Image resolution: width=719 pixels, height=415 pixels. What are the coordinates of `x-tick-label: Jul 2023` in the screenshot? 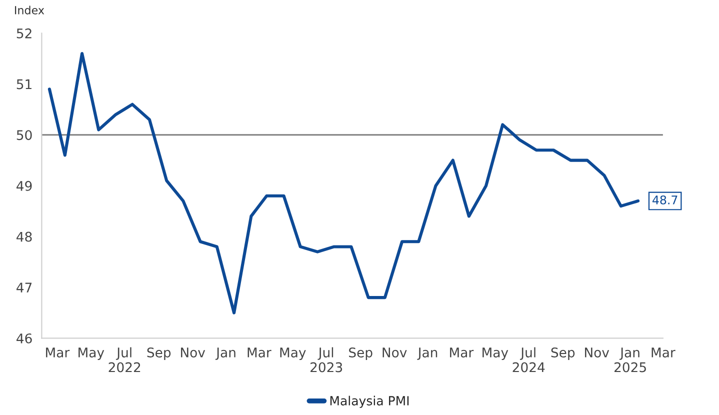 It's located at (326, 359).